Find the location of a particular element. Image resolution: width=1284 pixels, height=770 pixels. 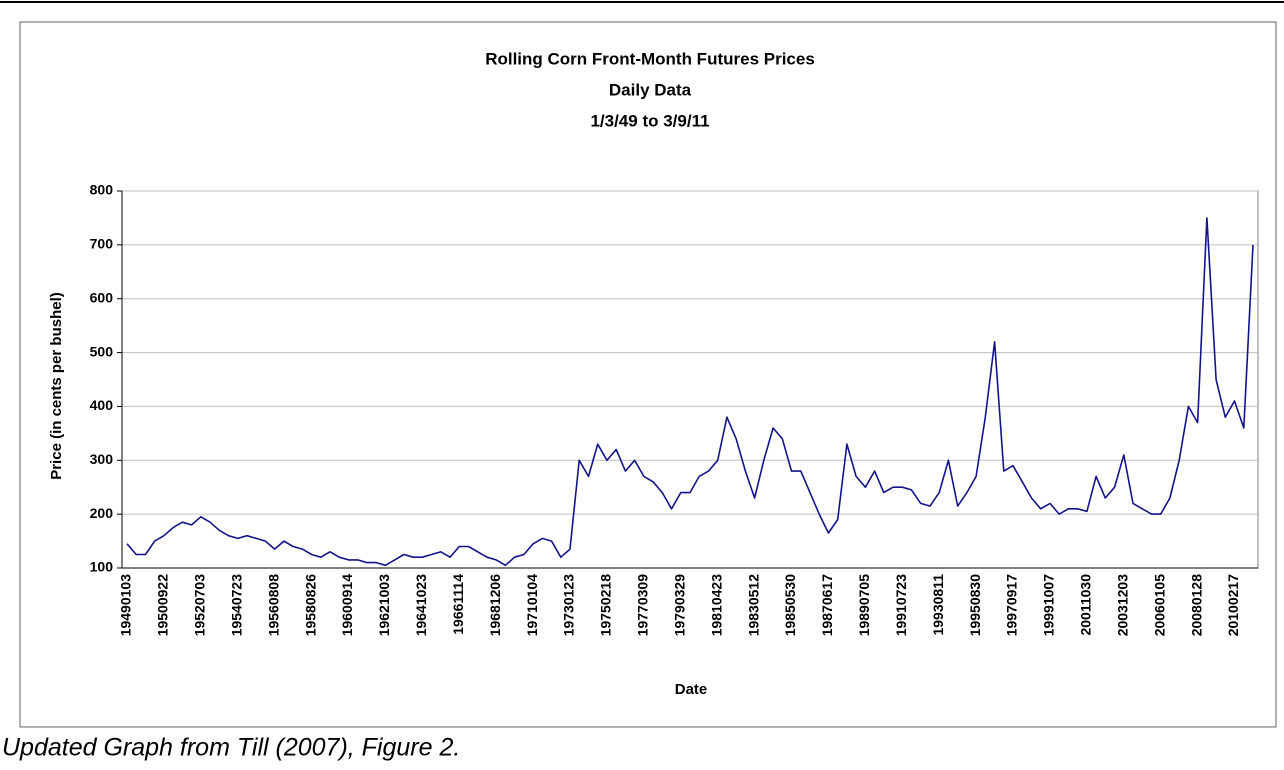

x-tick-label: 19950830 is located at coordinates (975, 605).